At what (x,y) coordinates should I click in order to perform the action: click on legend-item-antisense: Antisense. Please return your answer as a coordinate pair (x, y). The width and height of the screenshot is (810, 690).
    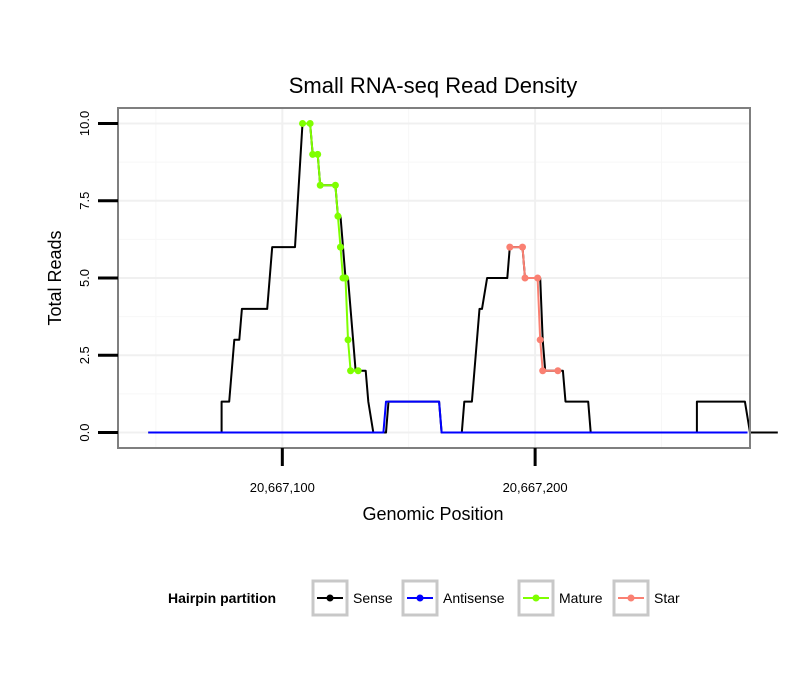
    Looking at the image, I should click on (453, 598).